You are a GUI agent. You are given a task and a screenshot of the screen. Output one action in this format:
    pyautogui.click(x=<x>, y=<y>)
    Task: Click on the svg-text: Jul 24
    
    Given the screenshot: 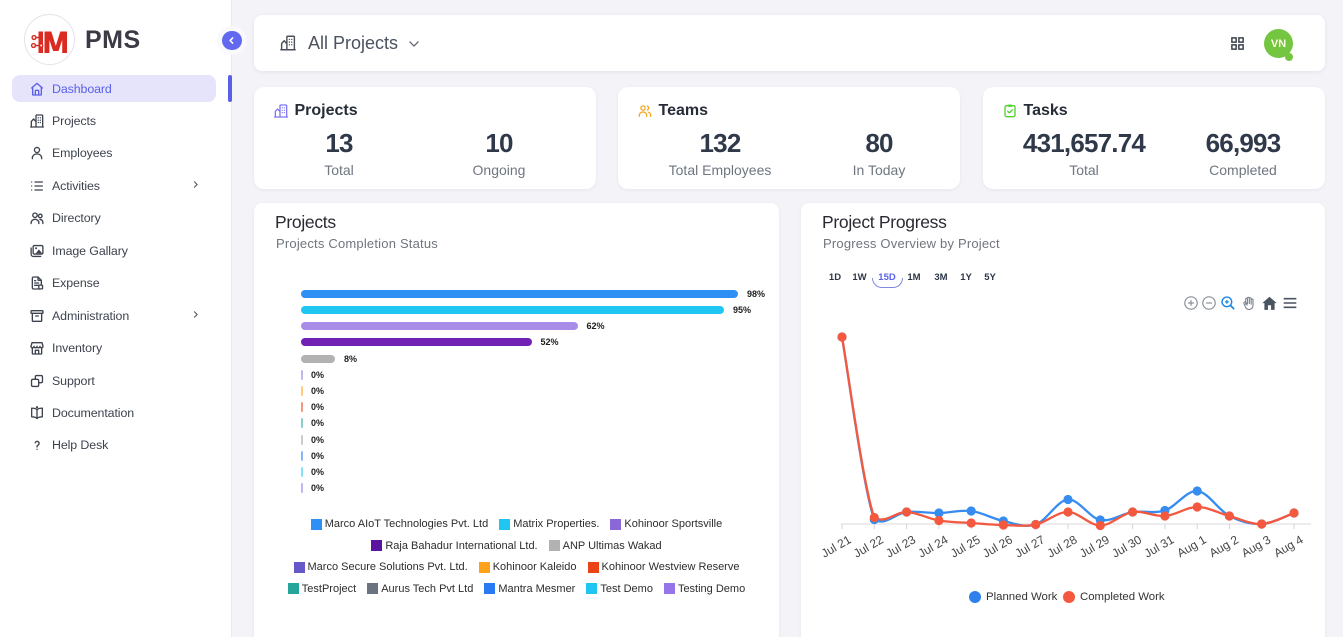 What is the action you would take?
    pyautogui.click(x=933, y=546)
    